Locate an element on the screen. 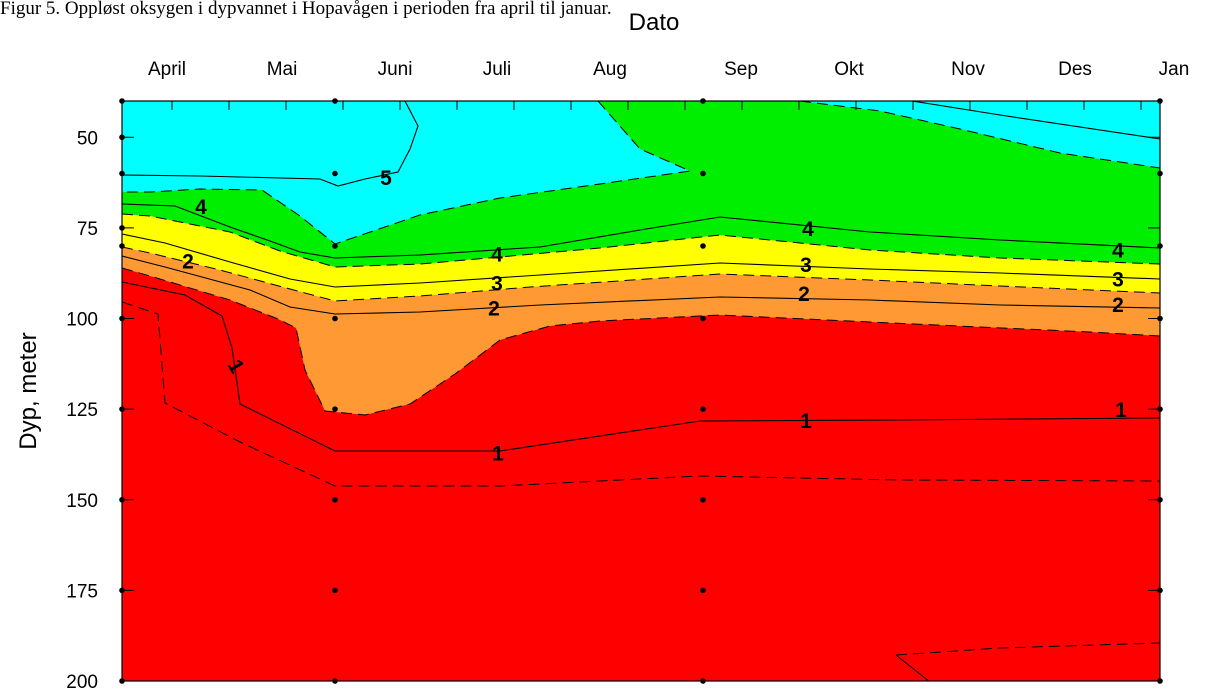 The width and height of the screenshot is (1212, 693). x-tick-label: Juni is located at coordinates (395, 69).